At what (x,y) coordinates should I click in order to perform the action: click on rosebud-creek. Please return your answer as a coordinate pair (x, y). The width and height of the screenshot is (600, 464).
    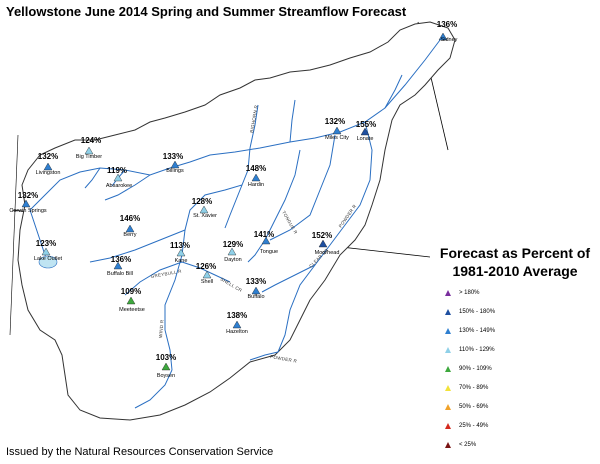
    Looking at the image, I should click on (292, 121).